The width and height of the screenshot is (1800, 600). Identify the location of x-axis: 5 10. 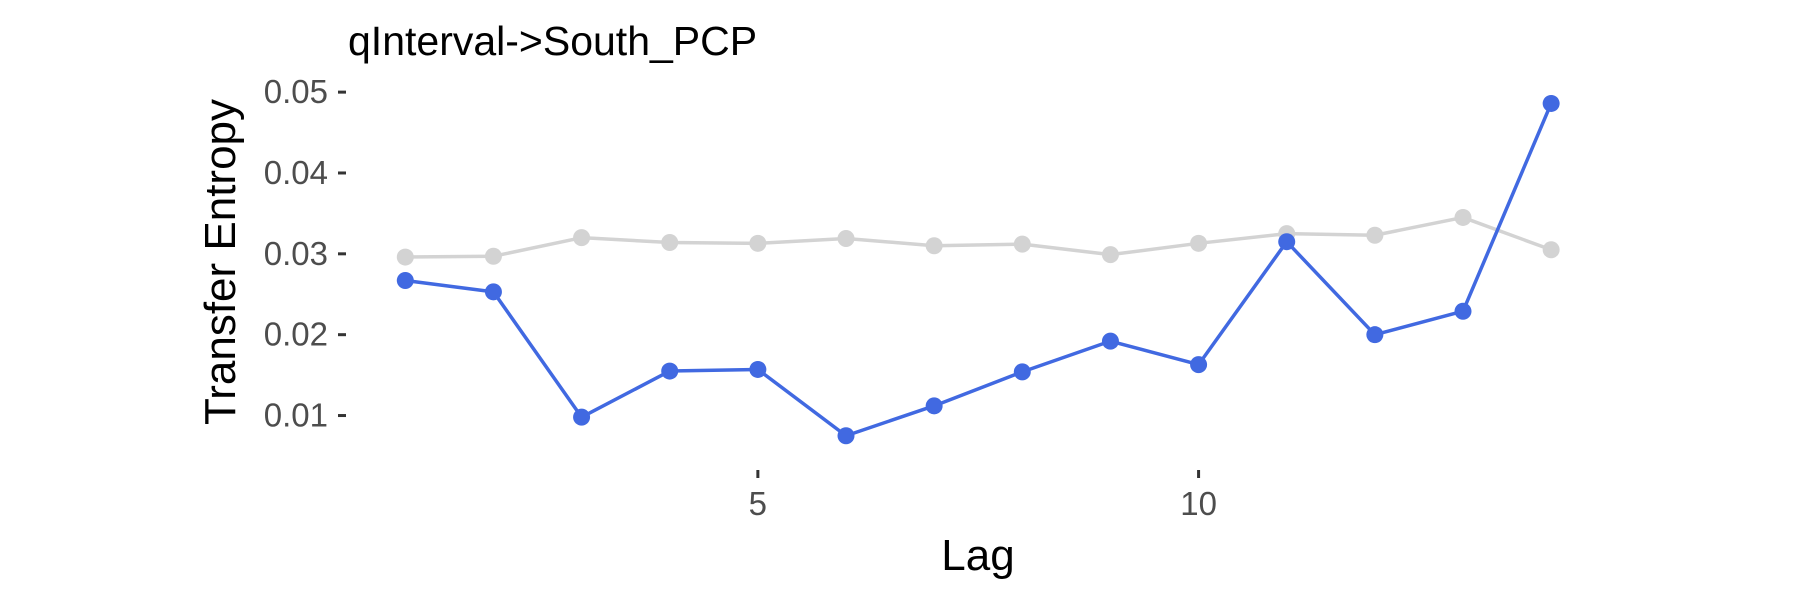
(983, 496).